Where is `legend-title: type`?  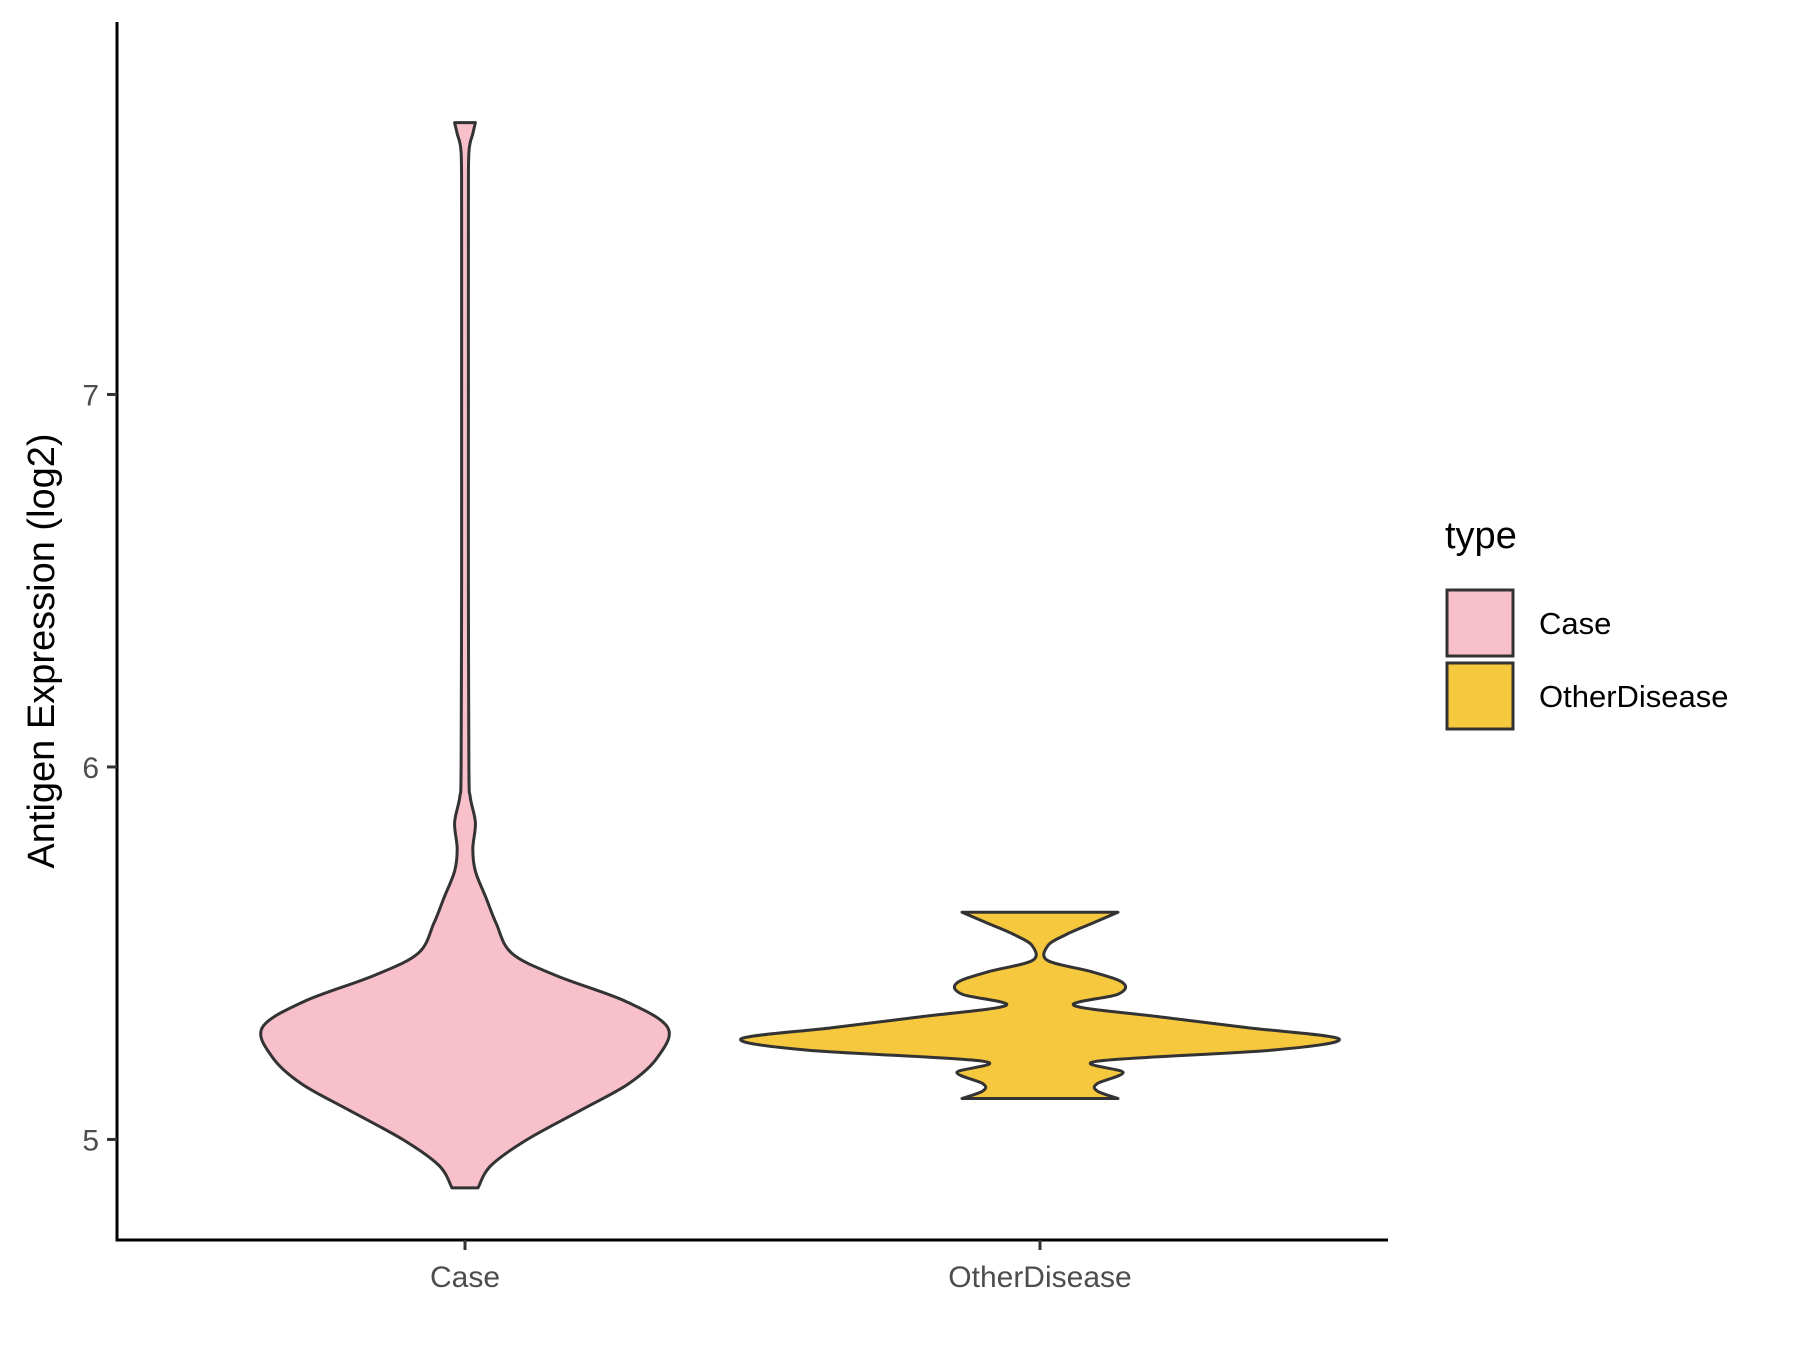
legend-title: type is located at coordinates (1481, 536).